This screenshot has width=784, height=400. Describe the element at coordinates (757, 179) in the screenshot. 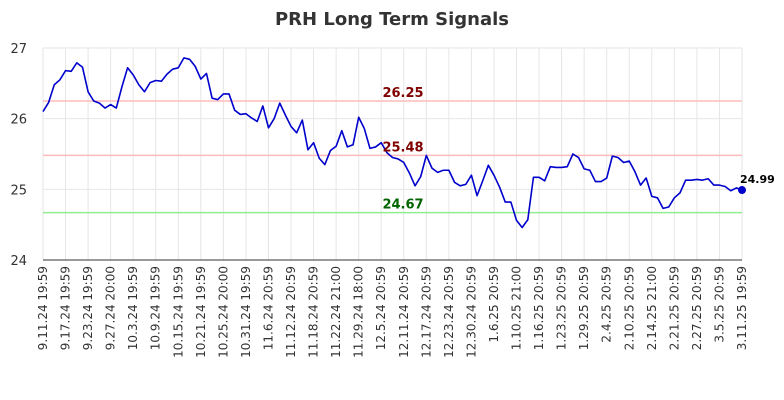

I see `last-value-label: 24.99` at that location.